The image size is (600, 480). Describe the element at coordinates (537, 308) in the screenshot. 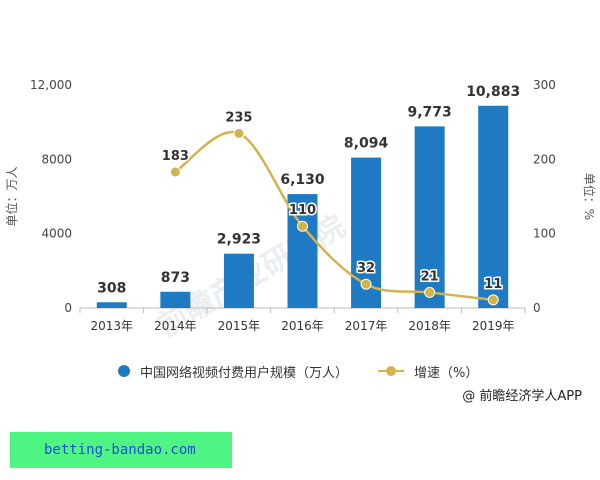

I see `y-right-tick-label: 0` at that location.